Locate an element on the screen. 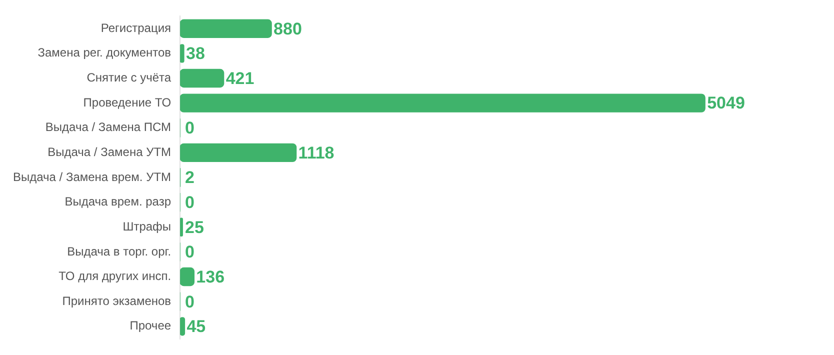  y-tick-label: Выдача / Замена врем. УТМ is located at coordinates (92, 177).